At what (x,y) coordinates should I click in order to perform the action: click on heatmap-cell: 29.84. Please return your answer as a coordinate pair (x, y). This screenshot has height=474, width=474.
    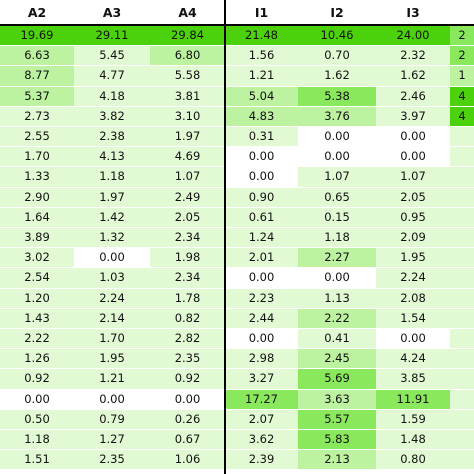
    Looking at the image, I should click on (187, 36).